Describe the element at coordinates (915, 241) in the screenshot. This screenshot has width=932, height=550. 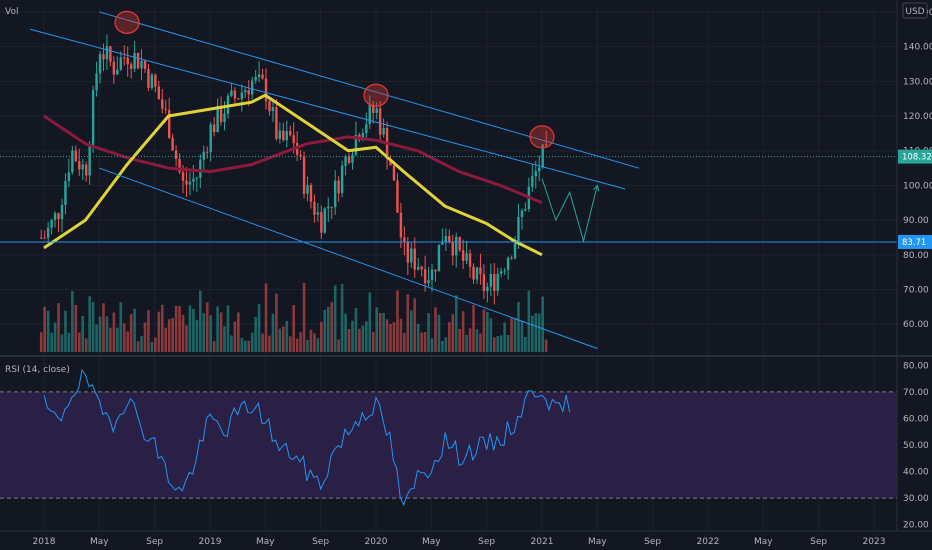
I see `level-tag` at that location.